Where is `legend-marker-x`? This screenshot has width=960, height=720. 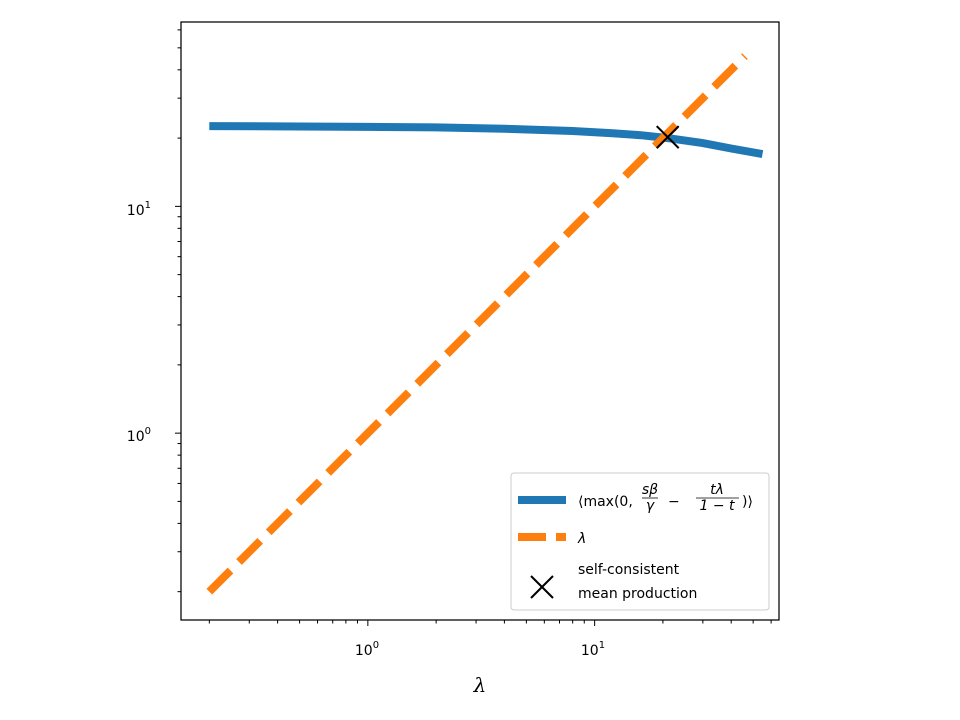 legend-marker-x is located at coordinates (542, 587).